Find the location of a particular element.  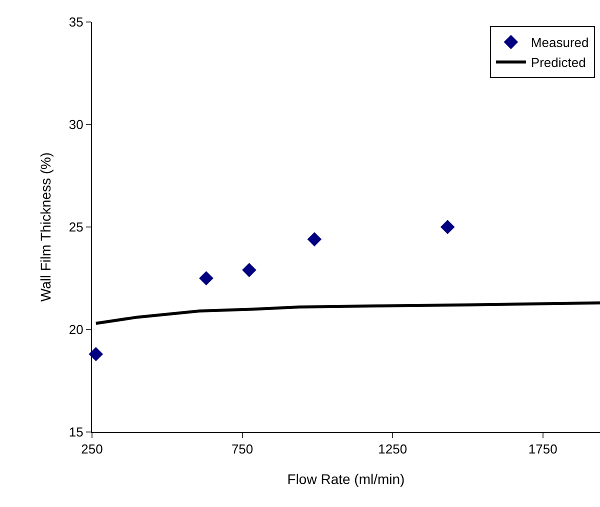

legend-label: Predicted is located at coordinates (558, 62).